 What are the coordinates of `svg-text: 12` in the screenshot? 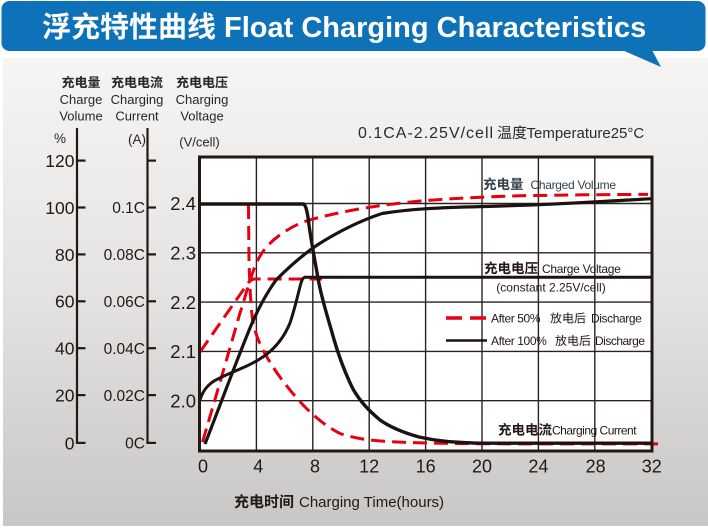 It's located at (369, 467).